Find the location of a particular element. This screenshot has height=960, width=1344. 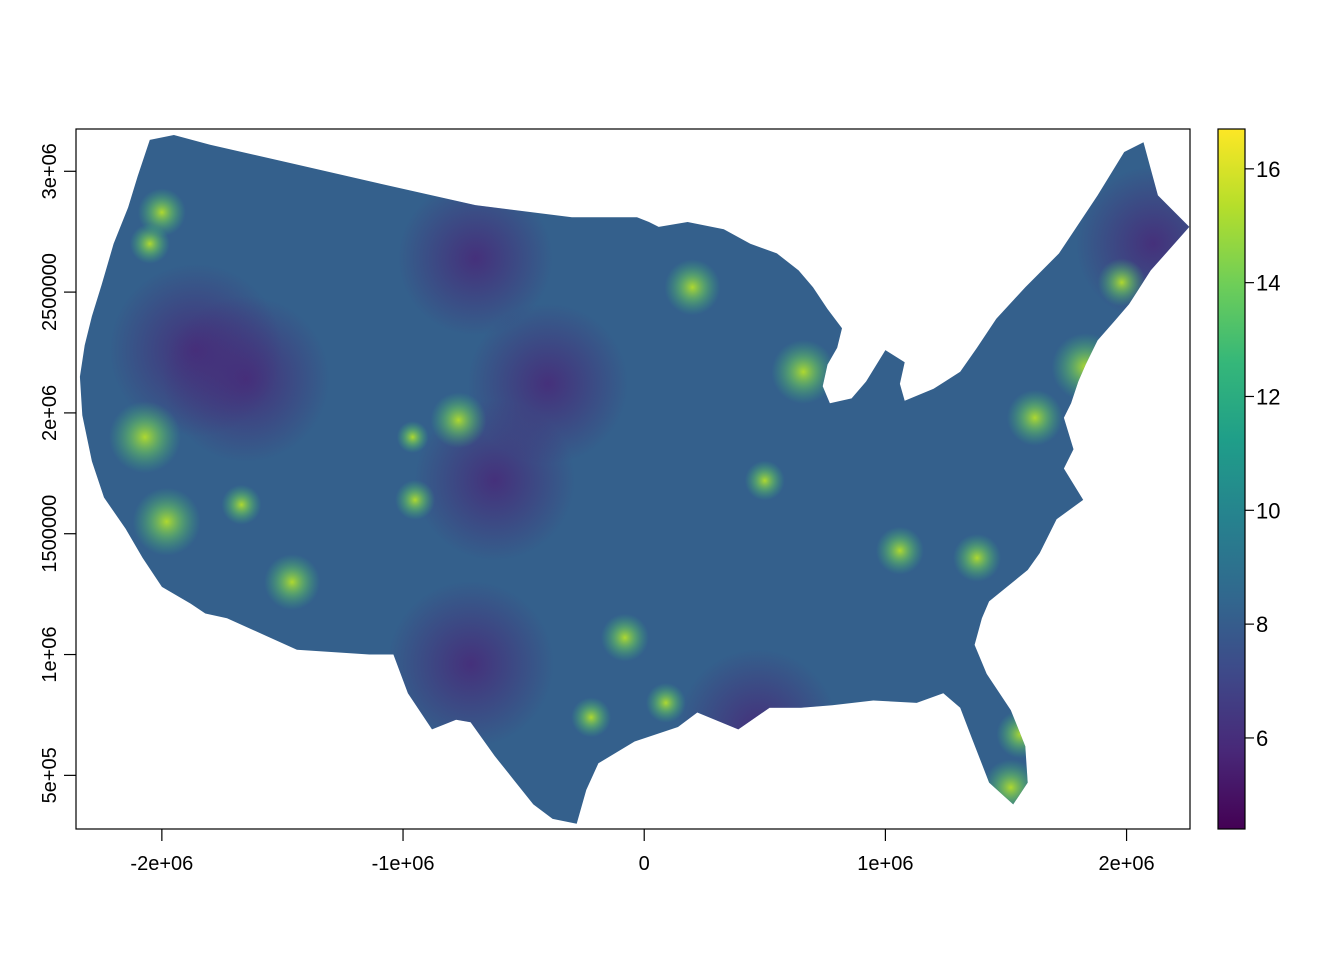

y-tick-label-2: 1500000 is located at coordinates (50, 534).